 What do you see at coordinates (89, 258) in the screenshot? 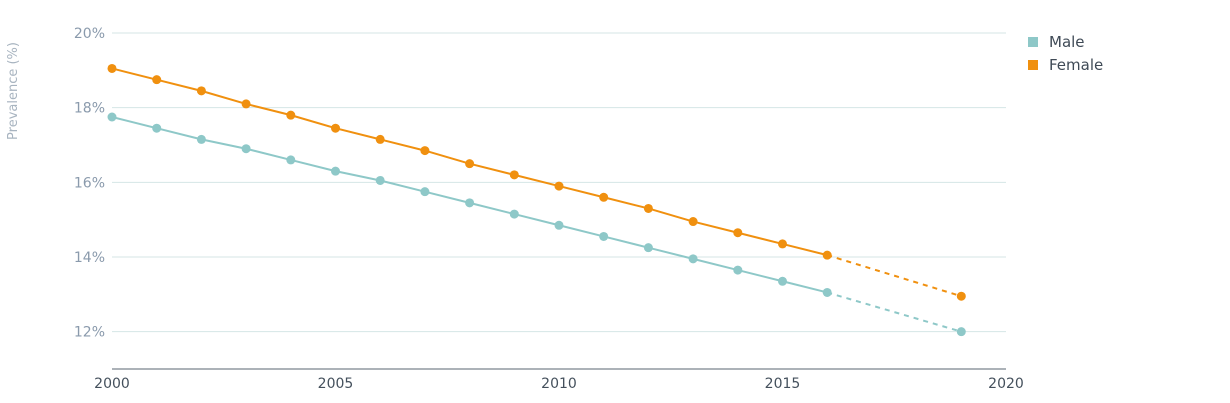
I see `y-tick-label: 14%` at bounding box center [89, 258].